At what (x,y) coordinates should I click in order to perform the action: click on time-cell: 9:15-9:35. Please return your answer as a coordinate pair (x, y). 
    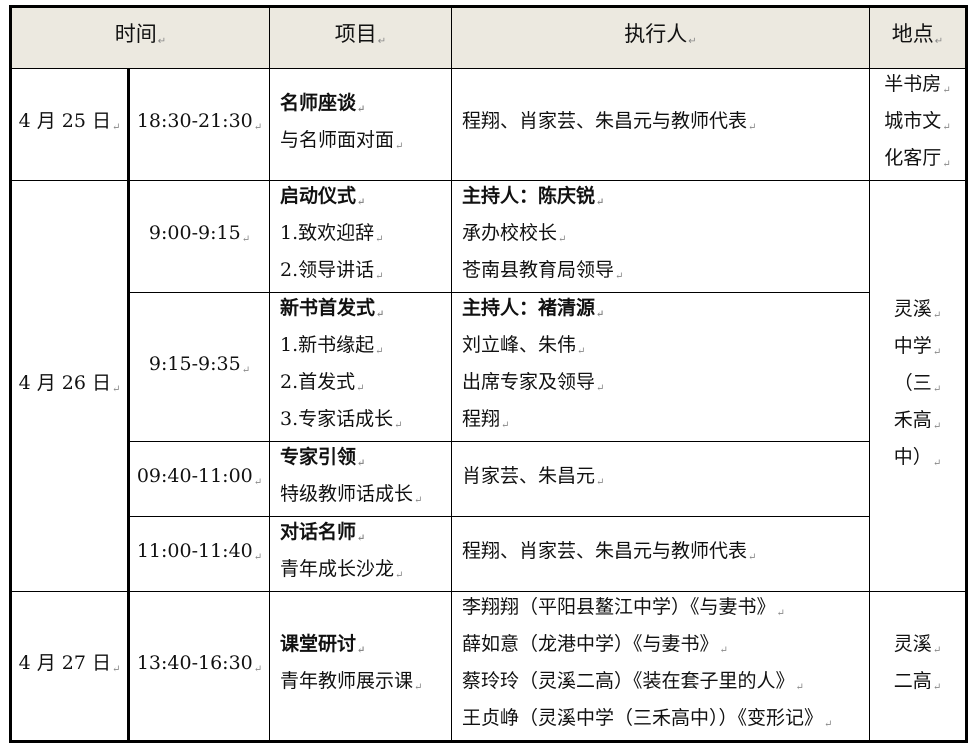
    Looking at the image, I should click on (199, 367).